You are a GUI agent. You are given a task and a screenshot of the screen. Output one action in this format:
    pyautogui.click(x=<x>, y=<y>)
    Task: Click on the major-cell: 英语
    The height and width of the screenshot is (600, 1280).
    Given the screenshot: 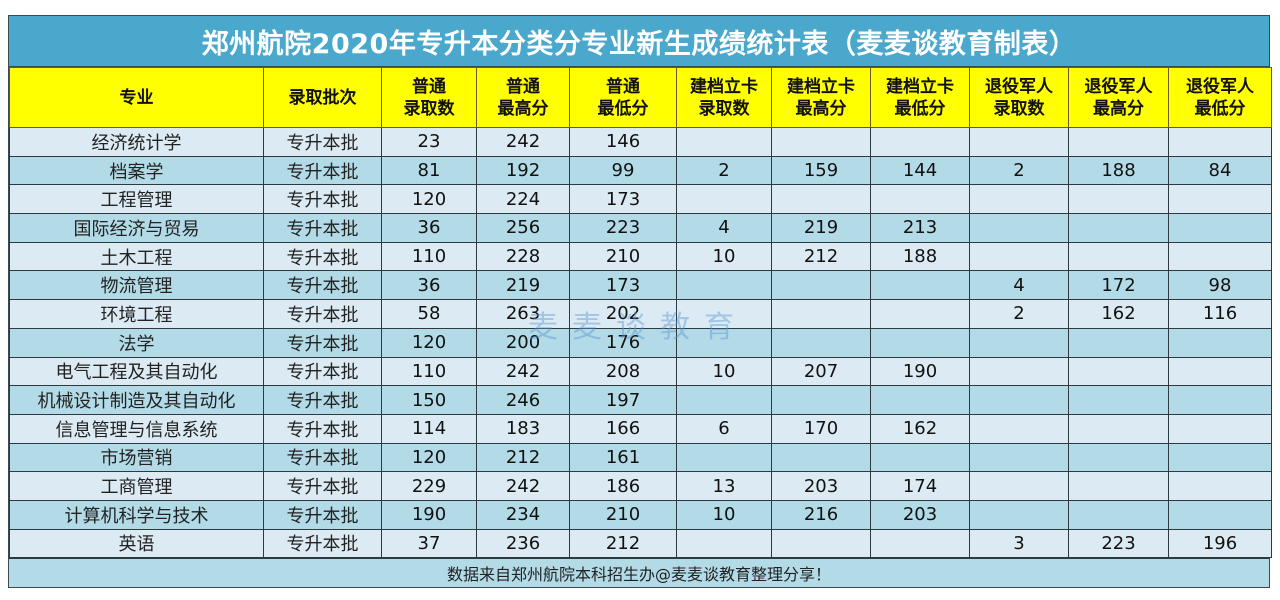 What is the action you would take?
    pyautogui.click(x=136, y=543)
    